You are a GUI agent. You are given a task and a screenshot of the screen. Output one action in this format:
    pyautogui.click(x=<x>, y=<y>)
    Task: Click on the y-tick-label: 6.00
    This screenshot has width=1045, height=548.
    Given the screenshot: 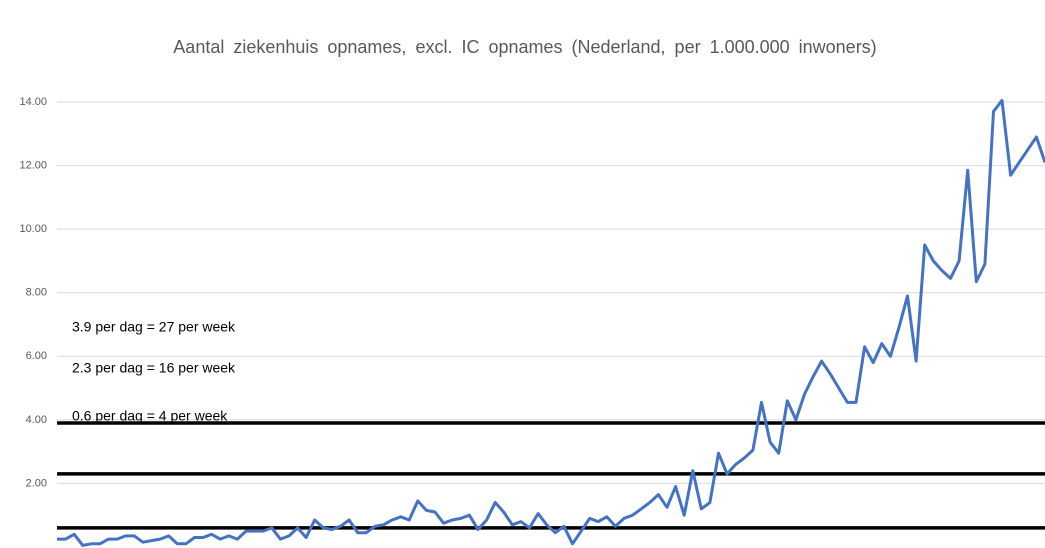 What is the action you would take?
    pyautogui.click(x=36, y=356)
    